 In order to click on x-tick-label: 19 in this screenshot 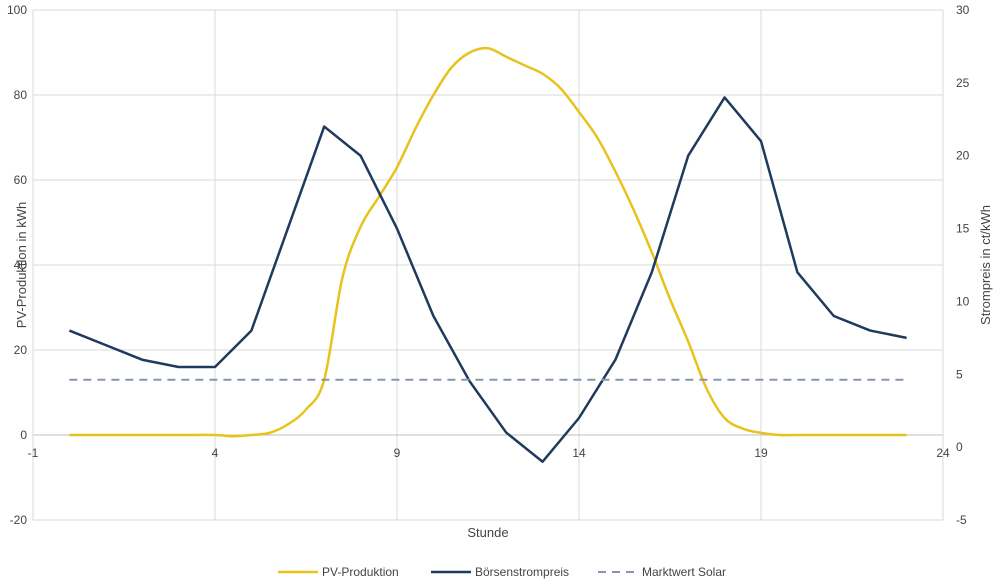, I will do `click(761, 453)`.